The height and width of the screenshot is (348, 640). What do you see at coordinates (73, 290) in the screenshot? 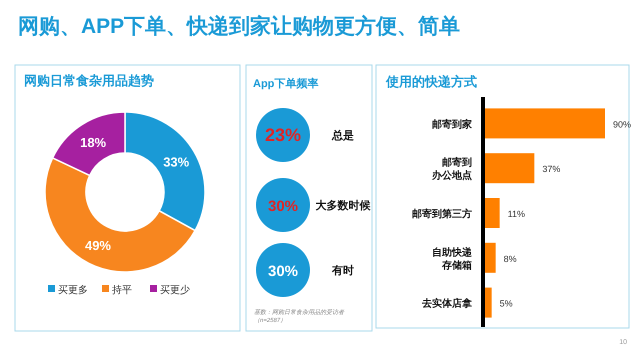
I see `legend-label: 买更多` at bounding box center [73, 290].